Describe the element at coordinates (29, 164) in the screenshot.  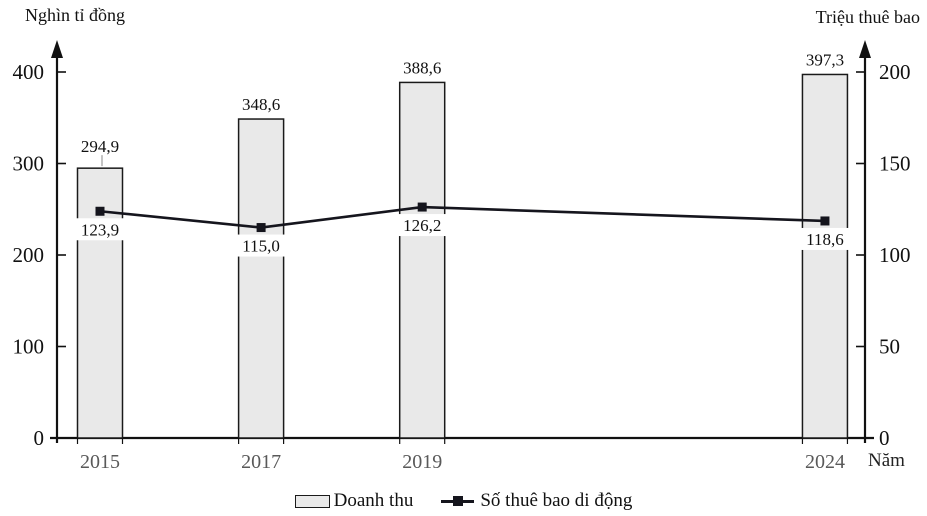
I see `left-axis-tick-label: 300` at that location.